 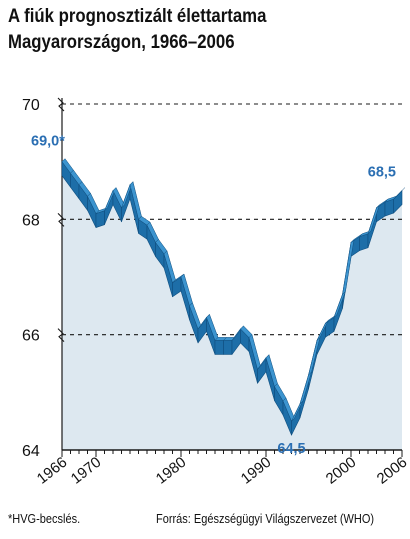 What do you see at coordinates (70, 180) in the screenshot?
I see `data-point-1967` at bounding box center [70, 180].